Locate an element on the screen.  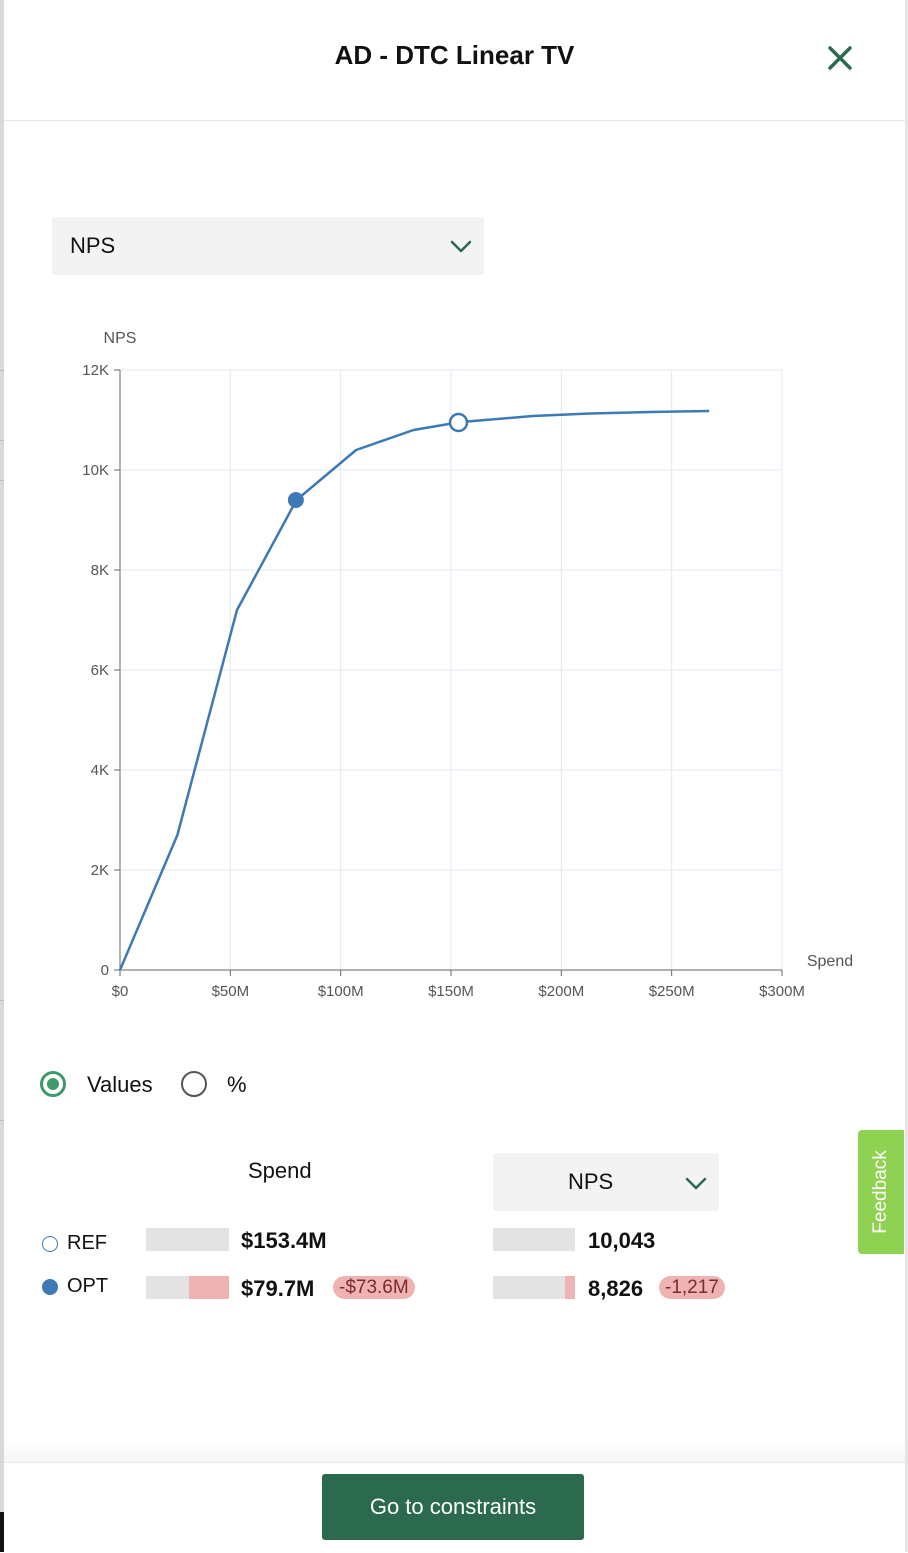
y-tick-label: 6K is located at coordinates (100, 670).